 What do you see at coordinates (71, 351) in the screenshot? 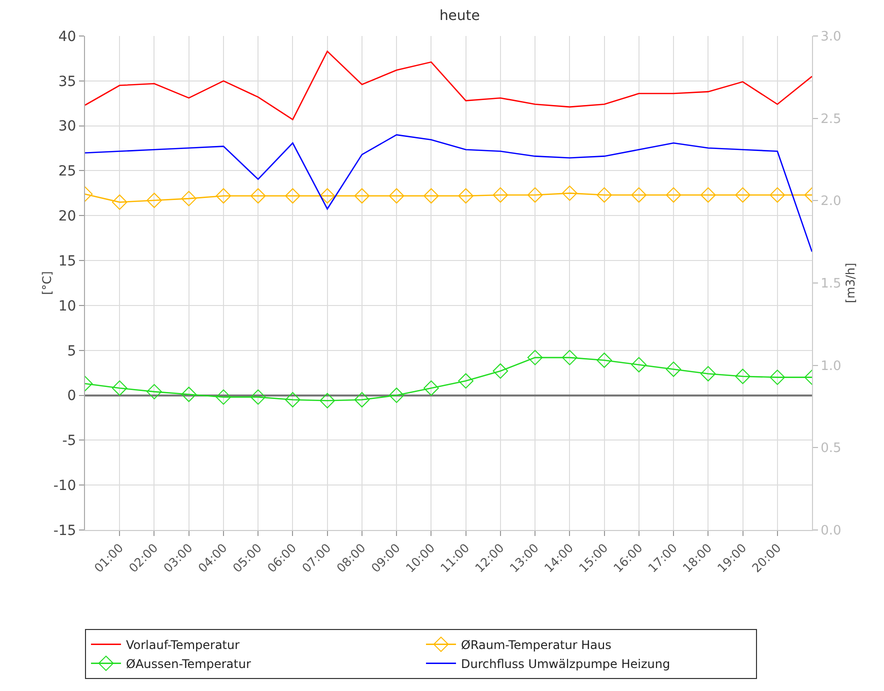
I see `y-tick-label: 5` at bounding box center [71, 351].